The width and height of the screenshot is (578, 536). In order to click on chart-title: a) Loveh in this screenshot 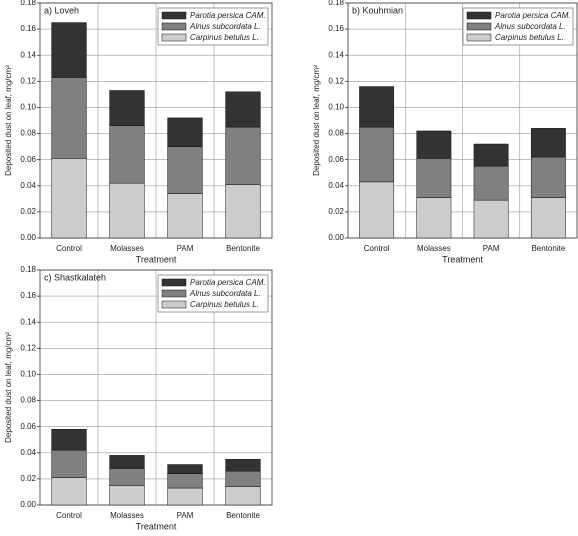, I will do `click(61, 10)`.